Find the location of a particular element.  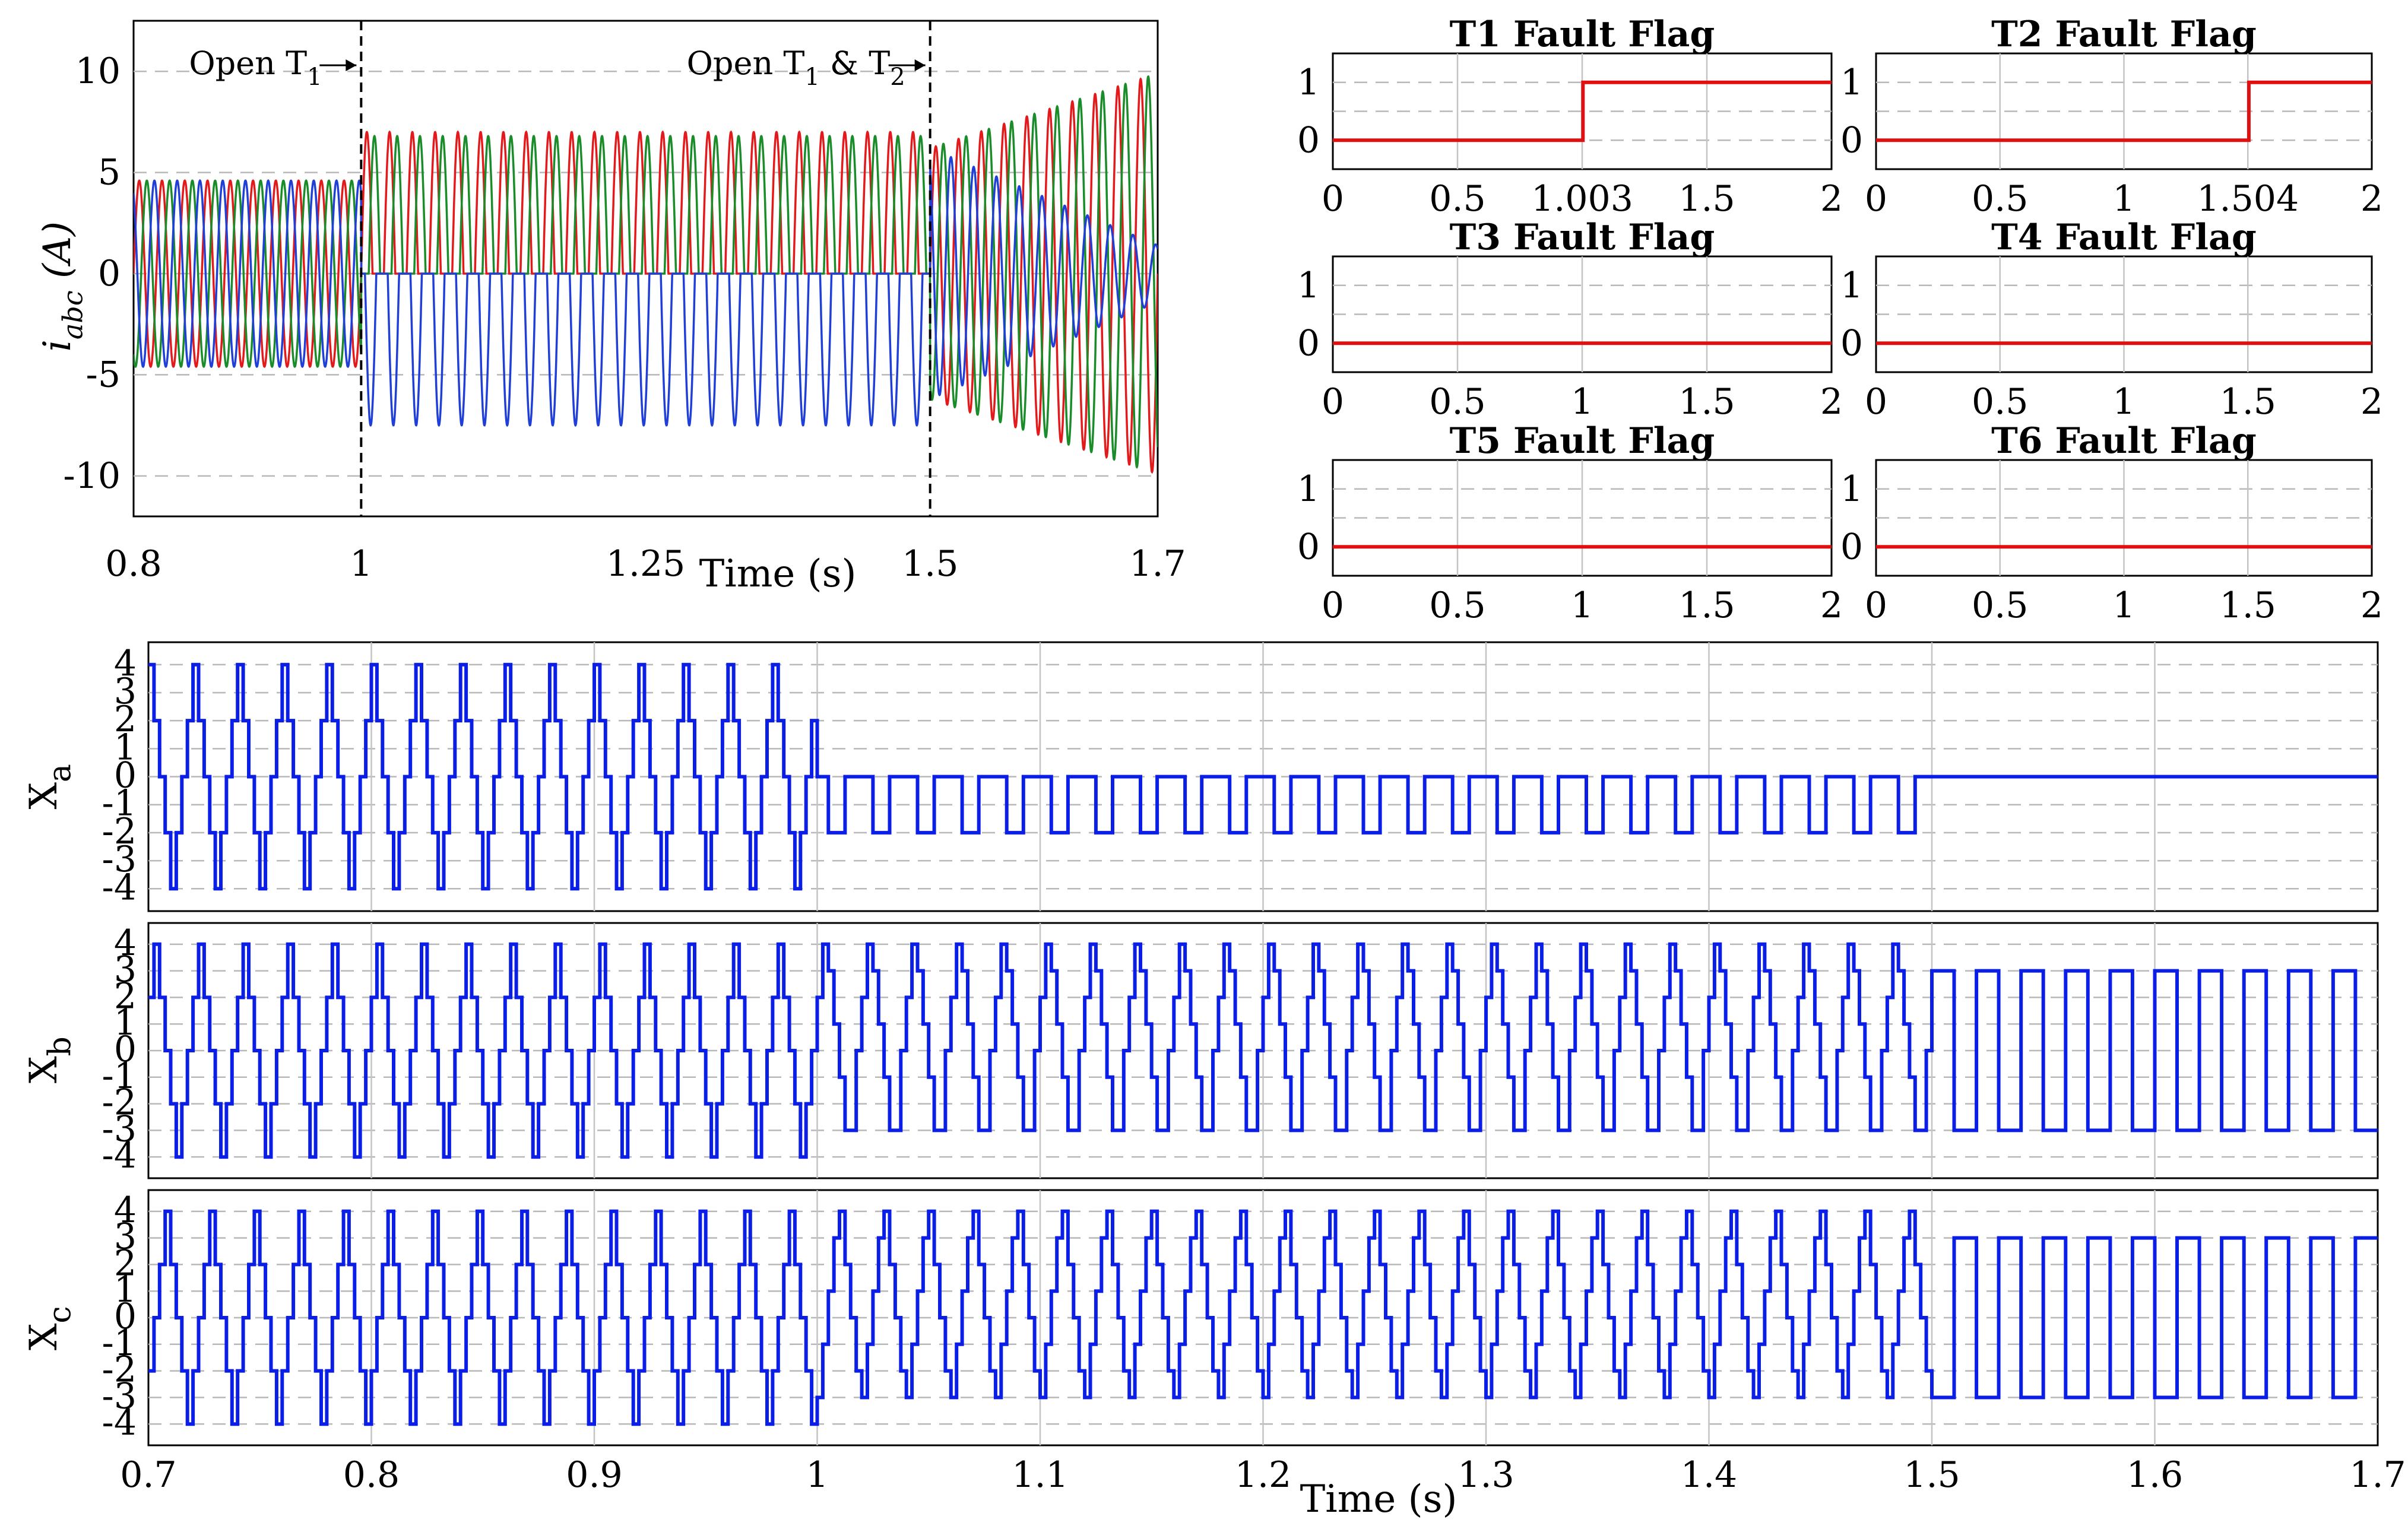

fault-flag-xtick-label: 1.003 is located at coordinates (1582, 199).